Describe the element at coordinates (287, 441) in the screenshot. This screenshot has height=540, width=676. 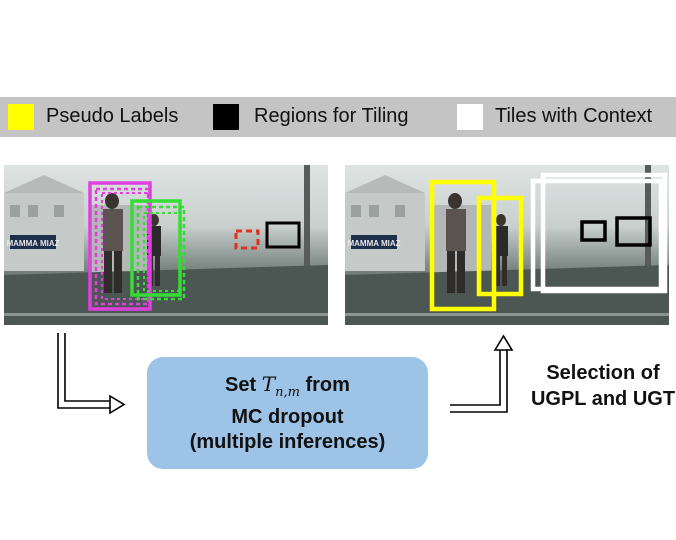
I see `process-line-3: (multiple inferences)` at that location.